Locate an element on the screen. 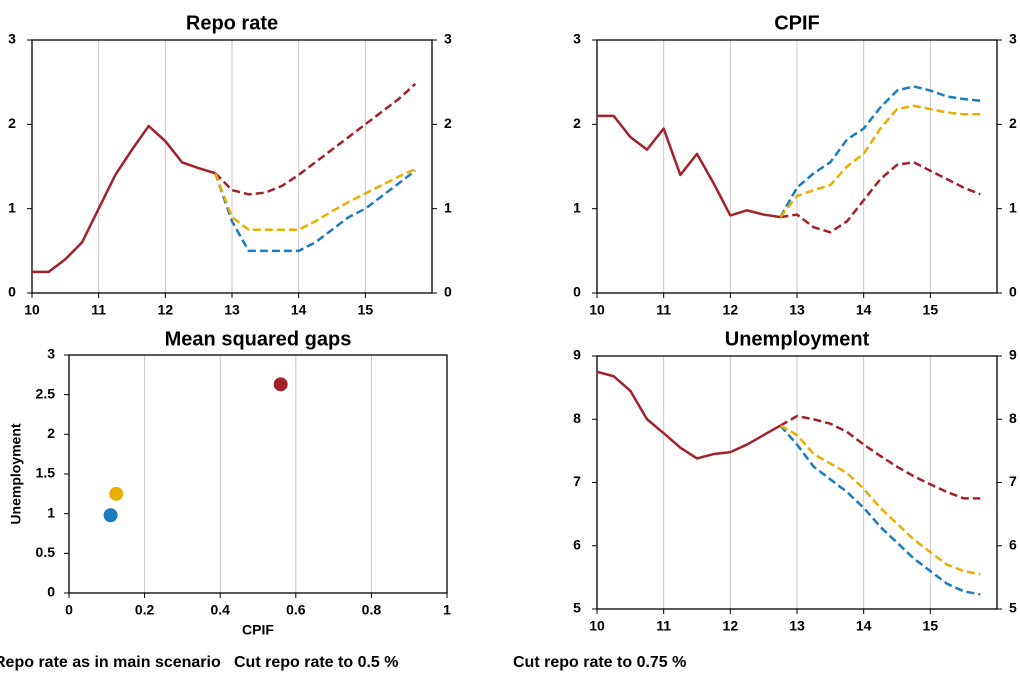 This screenshot has width=1020, height=673. y-tick-label: 5 is located at coordinates (577, 608).